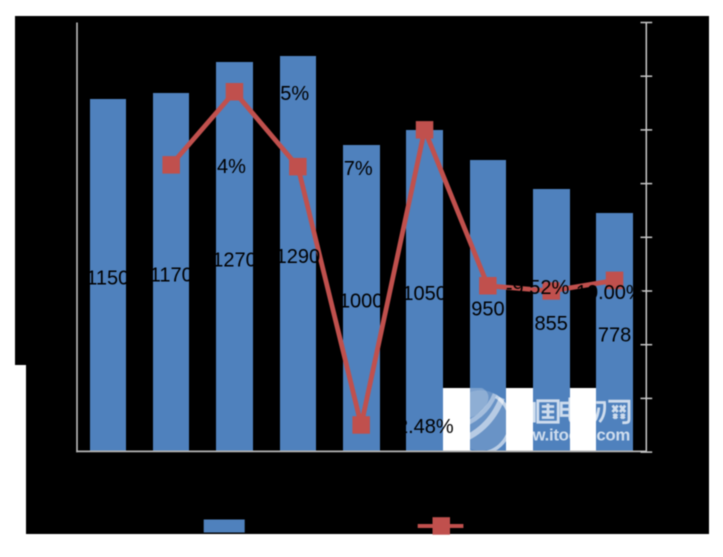  I want to click on svg-text: 1.74%, so click(217, 167).